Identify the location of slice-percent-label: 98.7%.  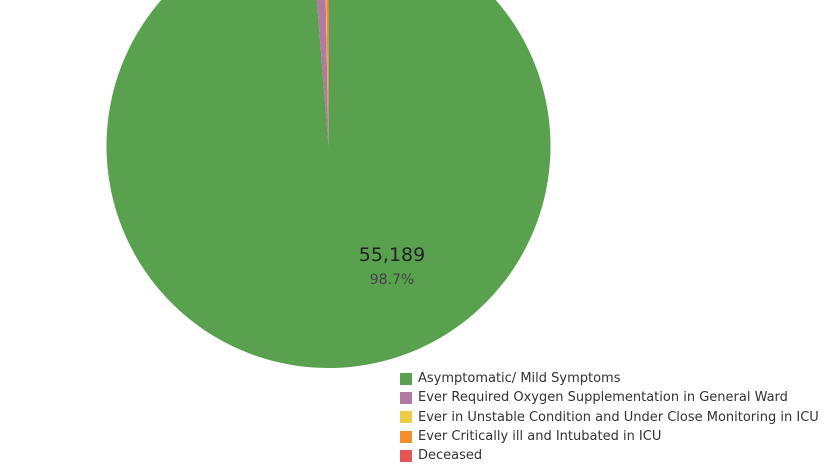
(392, 280).